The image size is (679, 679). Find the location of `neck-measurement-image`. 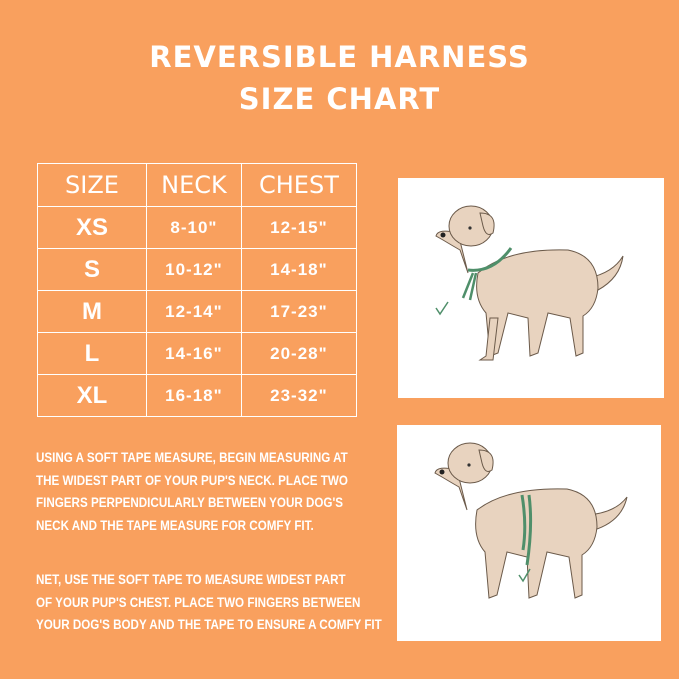

neck-measurement-image is located at coordinates (531, 288).